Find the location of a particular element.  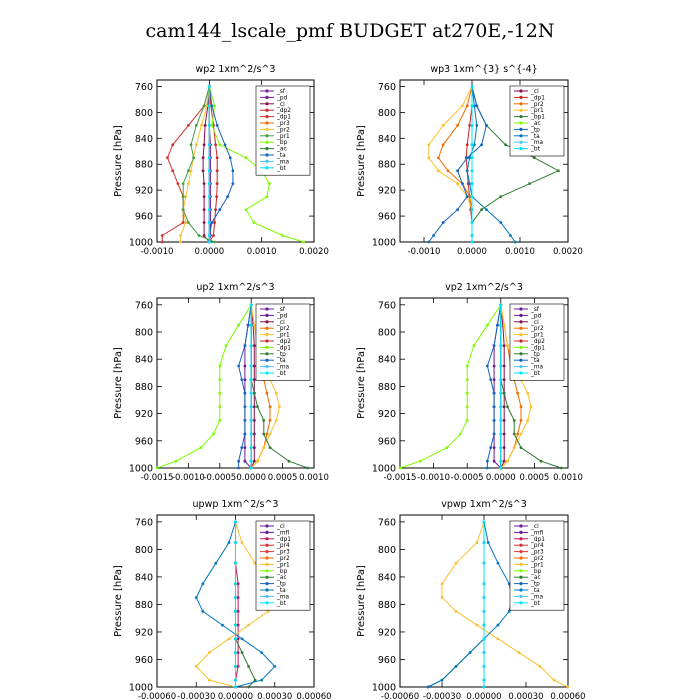

series-line-tp is located at coordinates (457, 164).